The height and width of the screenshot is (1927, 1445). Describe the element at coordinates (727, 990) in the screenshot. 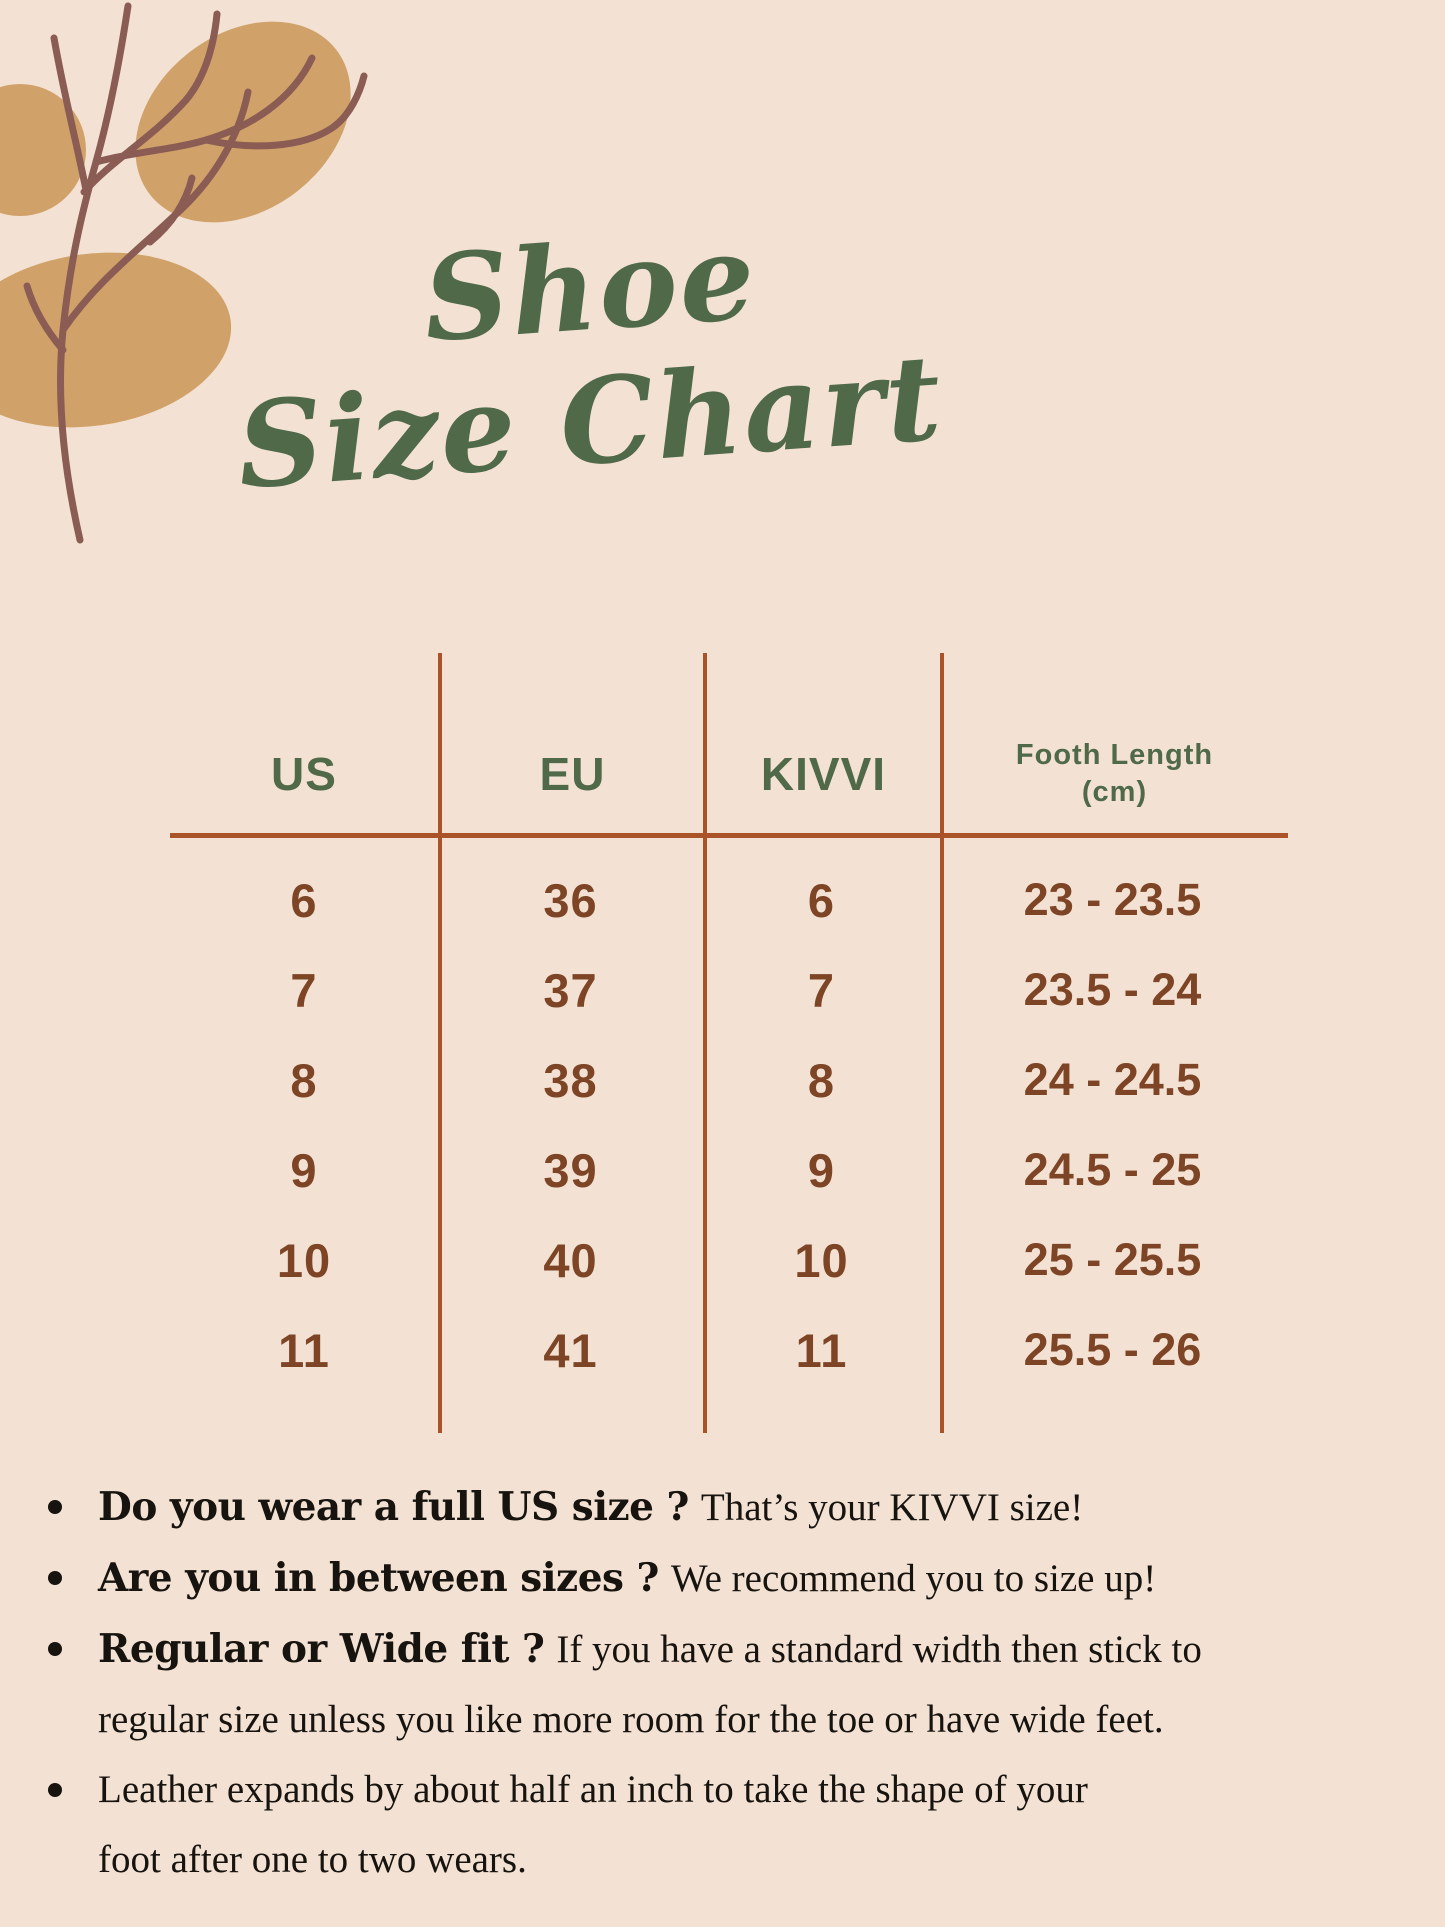

I see `table-row: 7 37 7 23.5 - 24` at that location.